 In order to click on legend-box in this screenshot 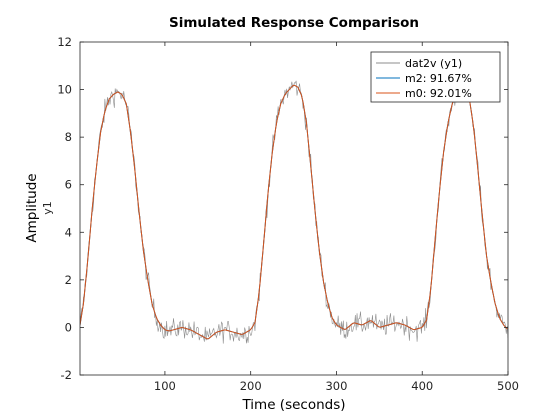, I will do `click(435, 77)`.